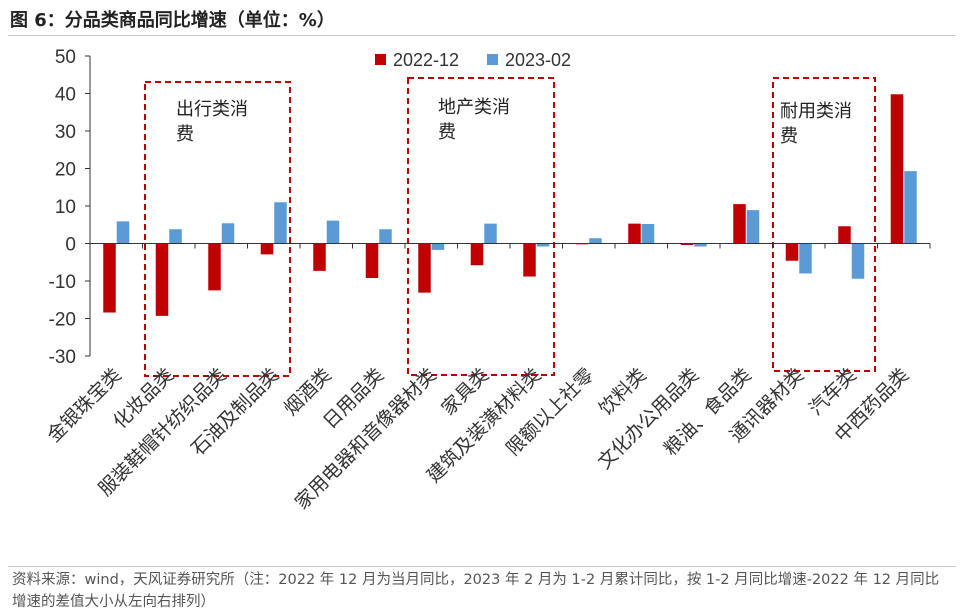  Describe the element at coordinates (473, 60) in the screenshot. I see `legend: 2022-12 2023-02` at that location.